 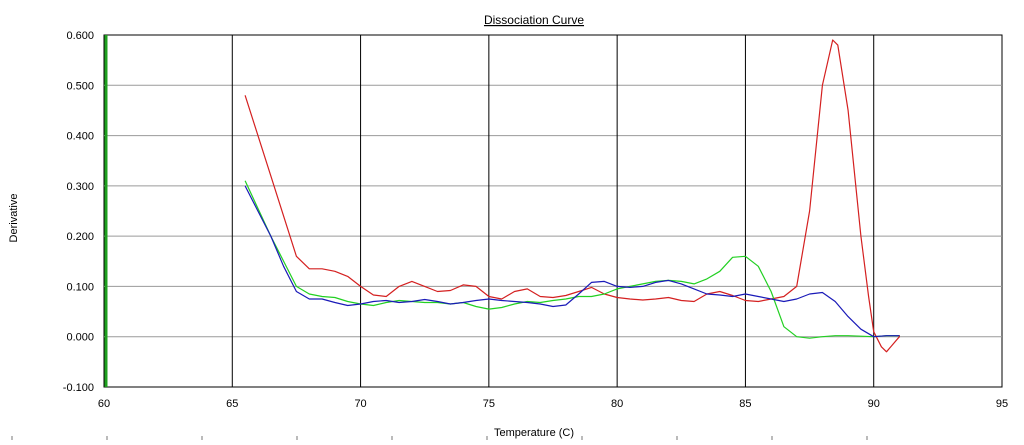 I want to click on x-tick-label: 70, so click(x=360, y=404).